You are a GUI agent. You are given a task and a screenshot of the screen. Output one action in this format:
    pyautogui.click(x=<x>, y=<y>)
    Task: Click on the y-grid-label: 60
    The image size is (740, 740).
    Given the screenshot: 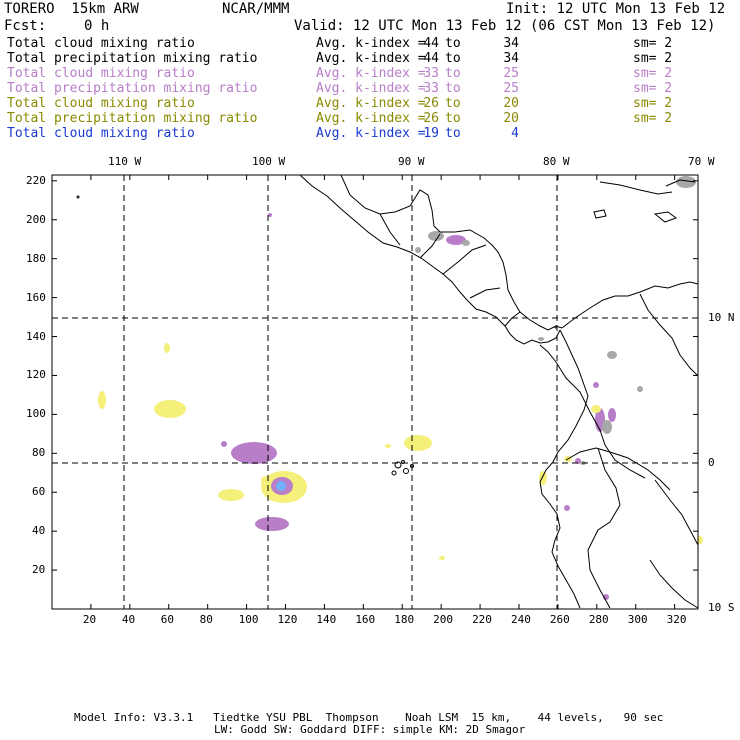 What is the action you would take?
    pyautogui.click(x=39, y=492)
    